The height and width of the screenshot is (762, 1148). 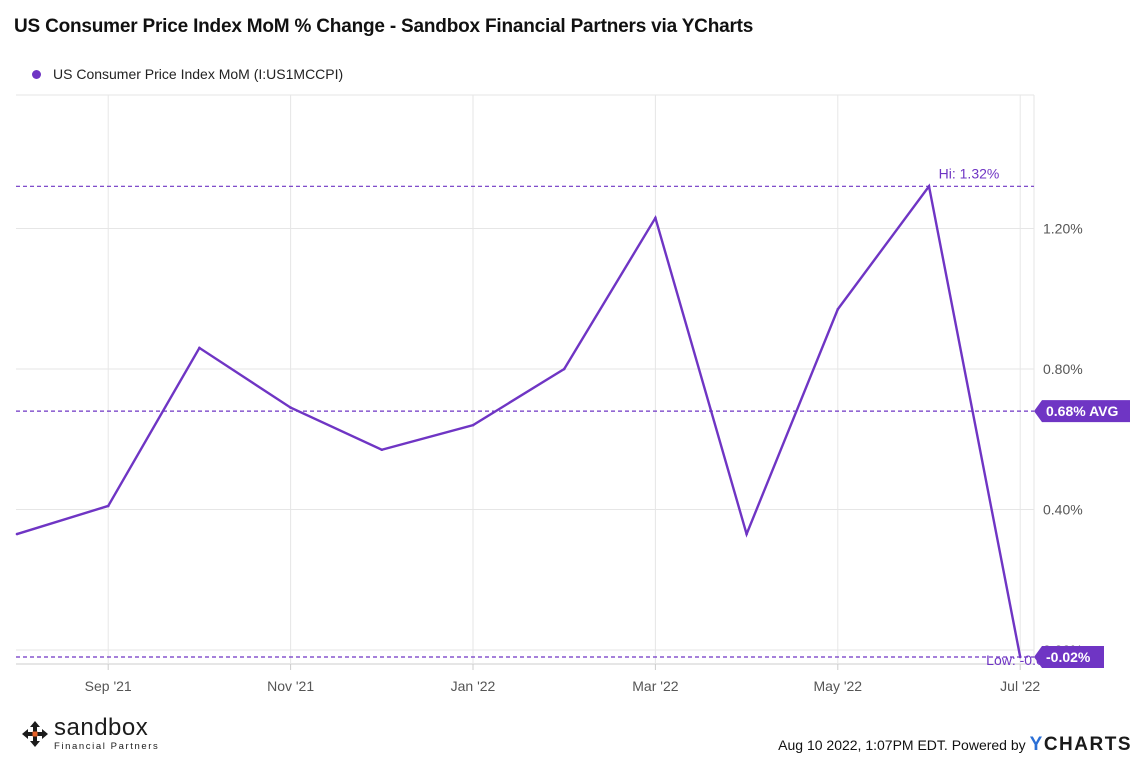 What do you see at coordinates (655, 686) in the screenshot?
I see `x-tick-label: Mar '22` at bounding box center [655, 686].